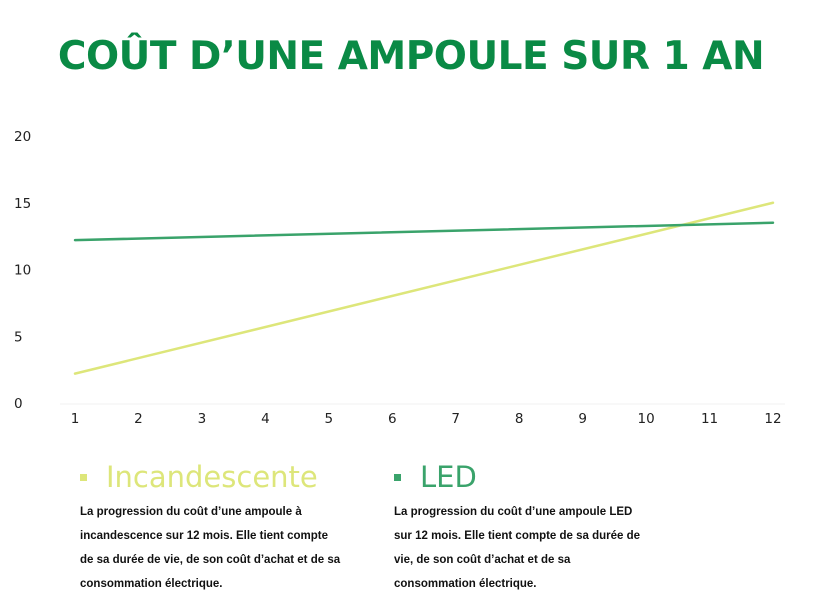  Describe the element at coordinates (411, 56) in the screenshot. I see `chart-title: COÛT D’UNE AMPOULE SUR 1 AN` at that location.